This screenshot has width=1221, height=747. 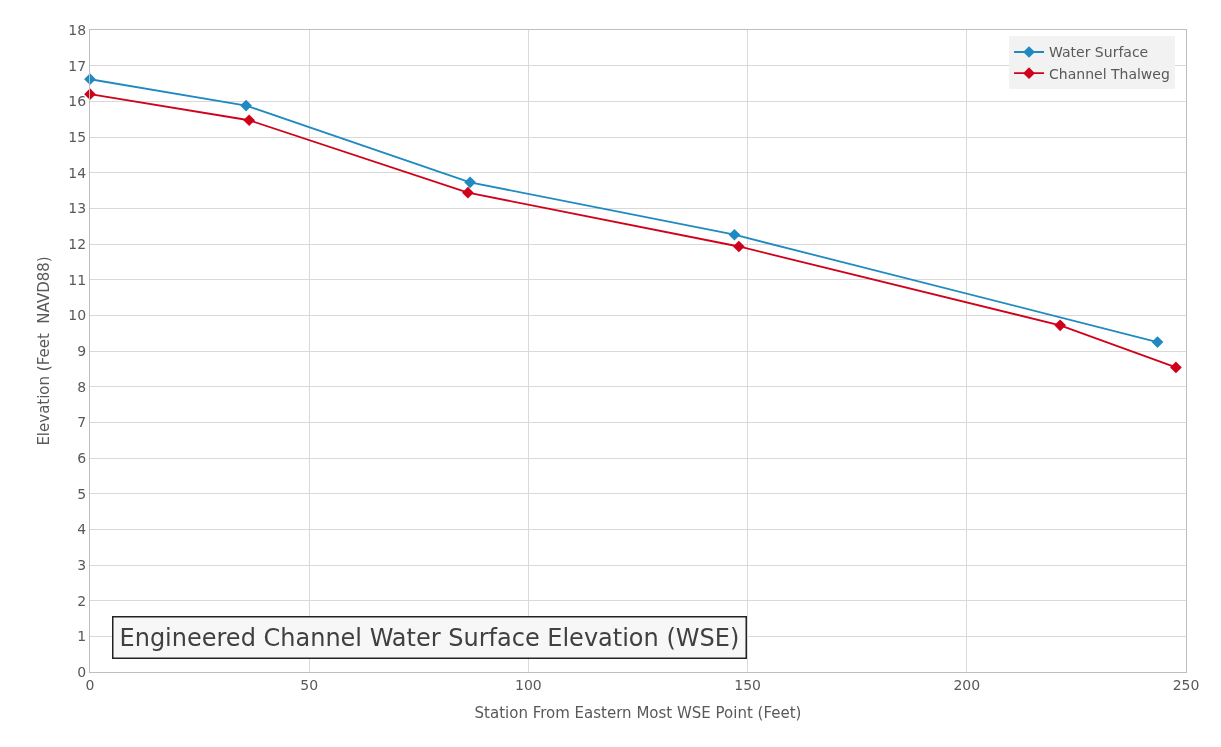 I want to click on y-tick-label: 2, so click(x=82, y=600).